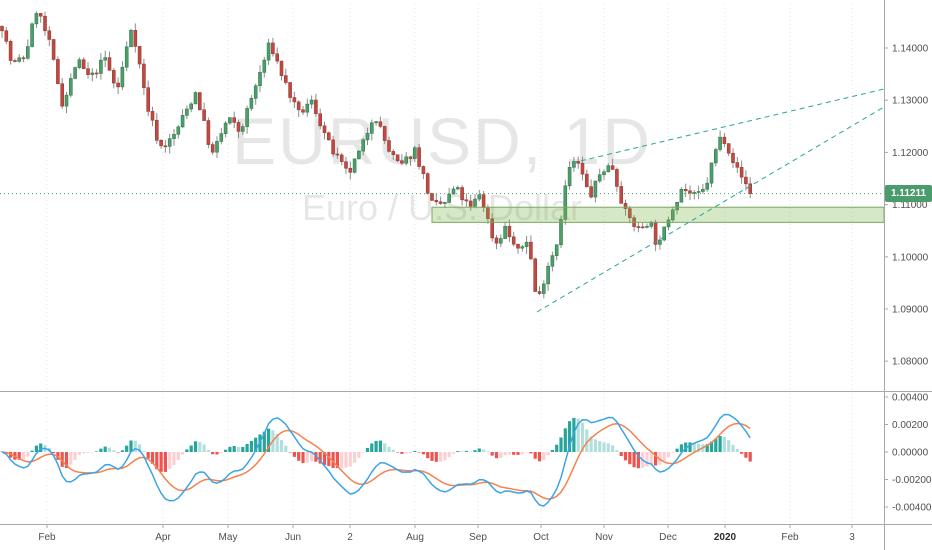 Image resolution: width=932 pixels, height=550 pixels. I want to click on indicator-tick-label: 0.00200, so click(910, 425).